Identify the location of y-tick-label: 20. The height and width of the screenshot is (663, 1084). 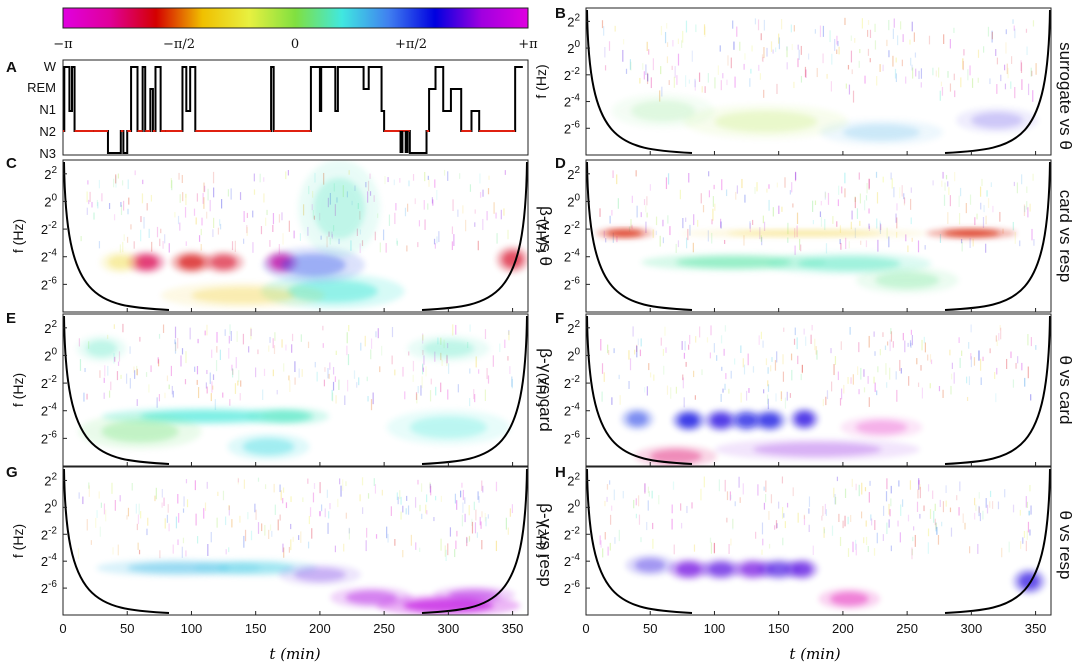
(573, 354).